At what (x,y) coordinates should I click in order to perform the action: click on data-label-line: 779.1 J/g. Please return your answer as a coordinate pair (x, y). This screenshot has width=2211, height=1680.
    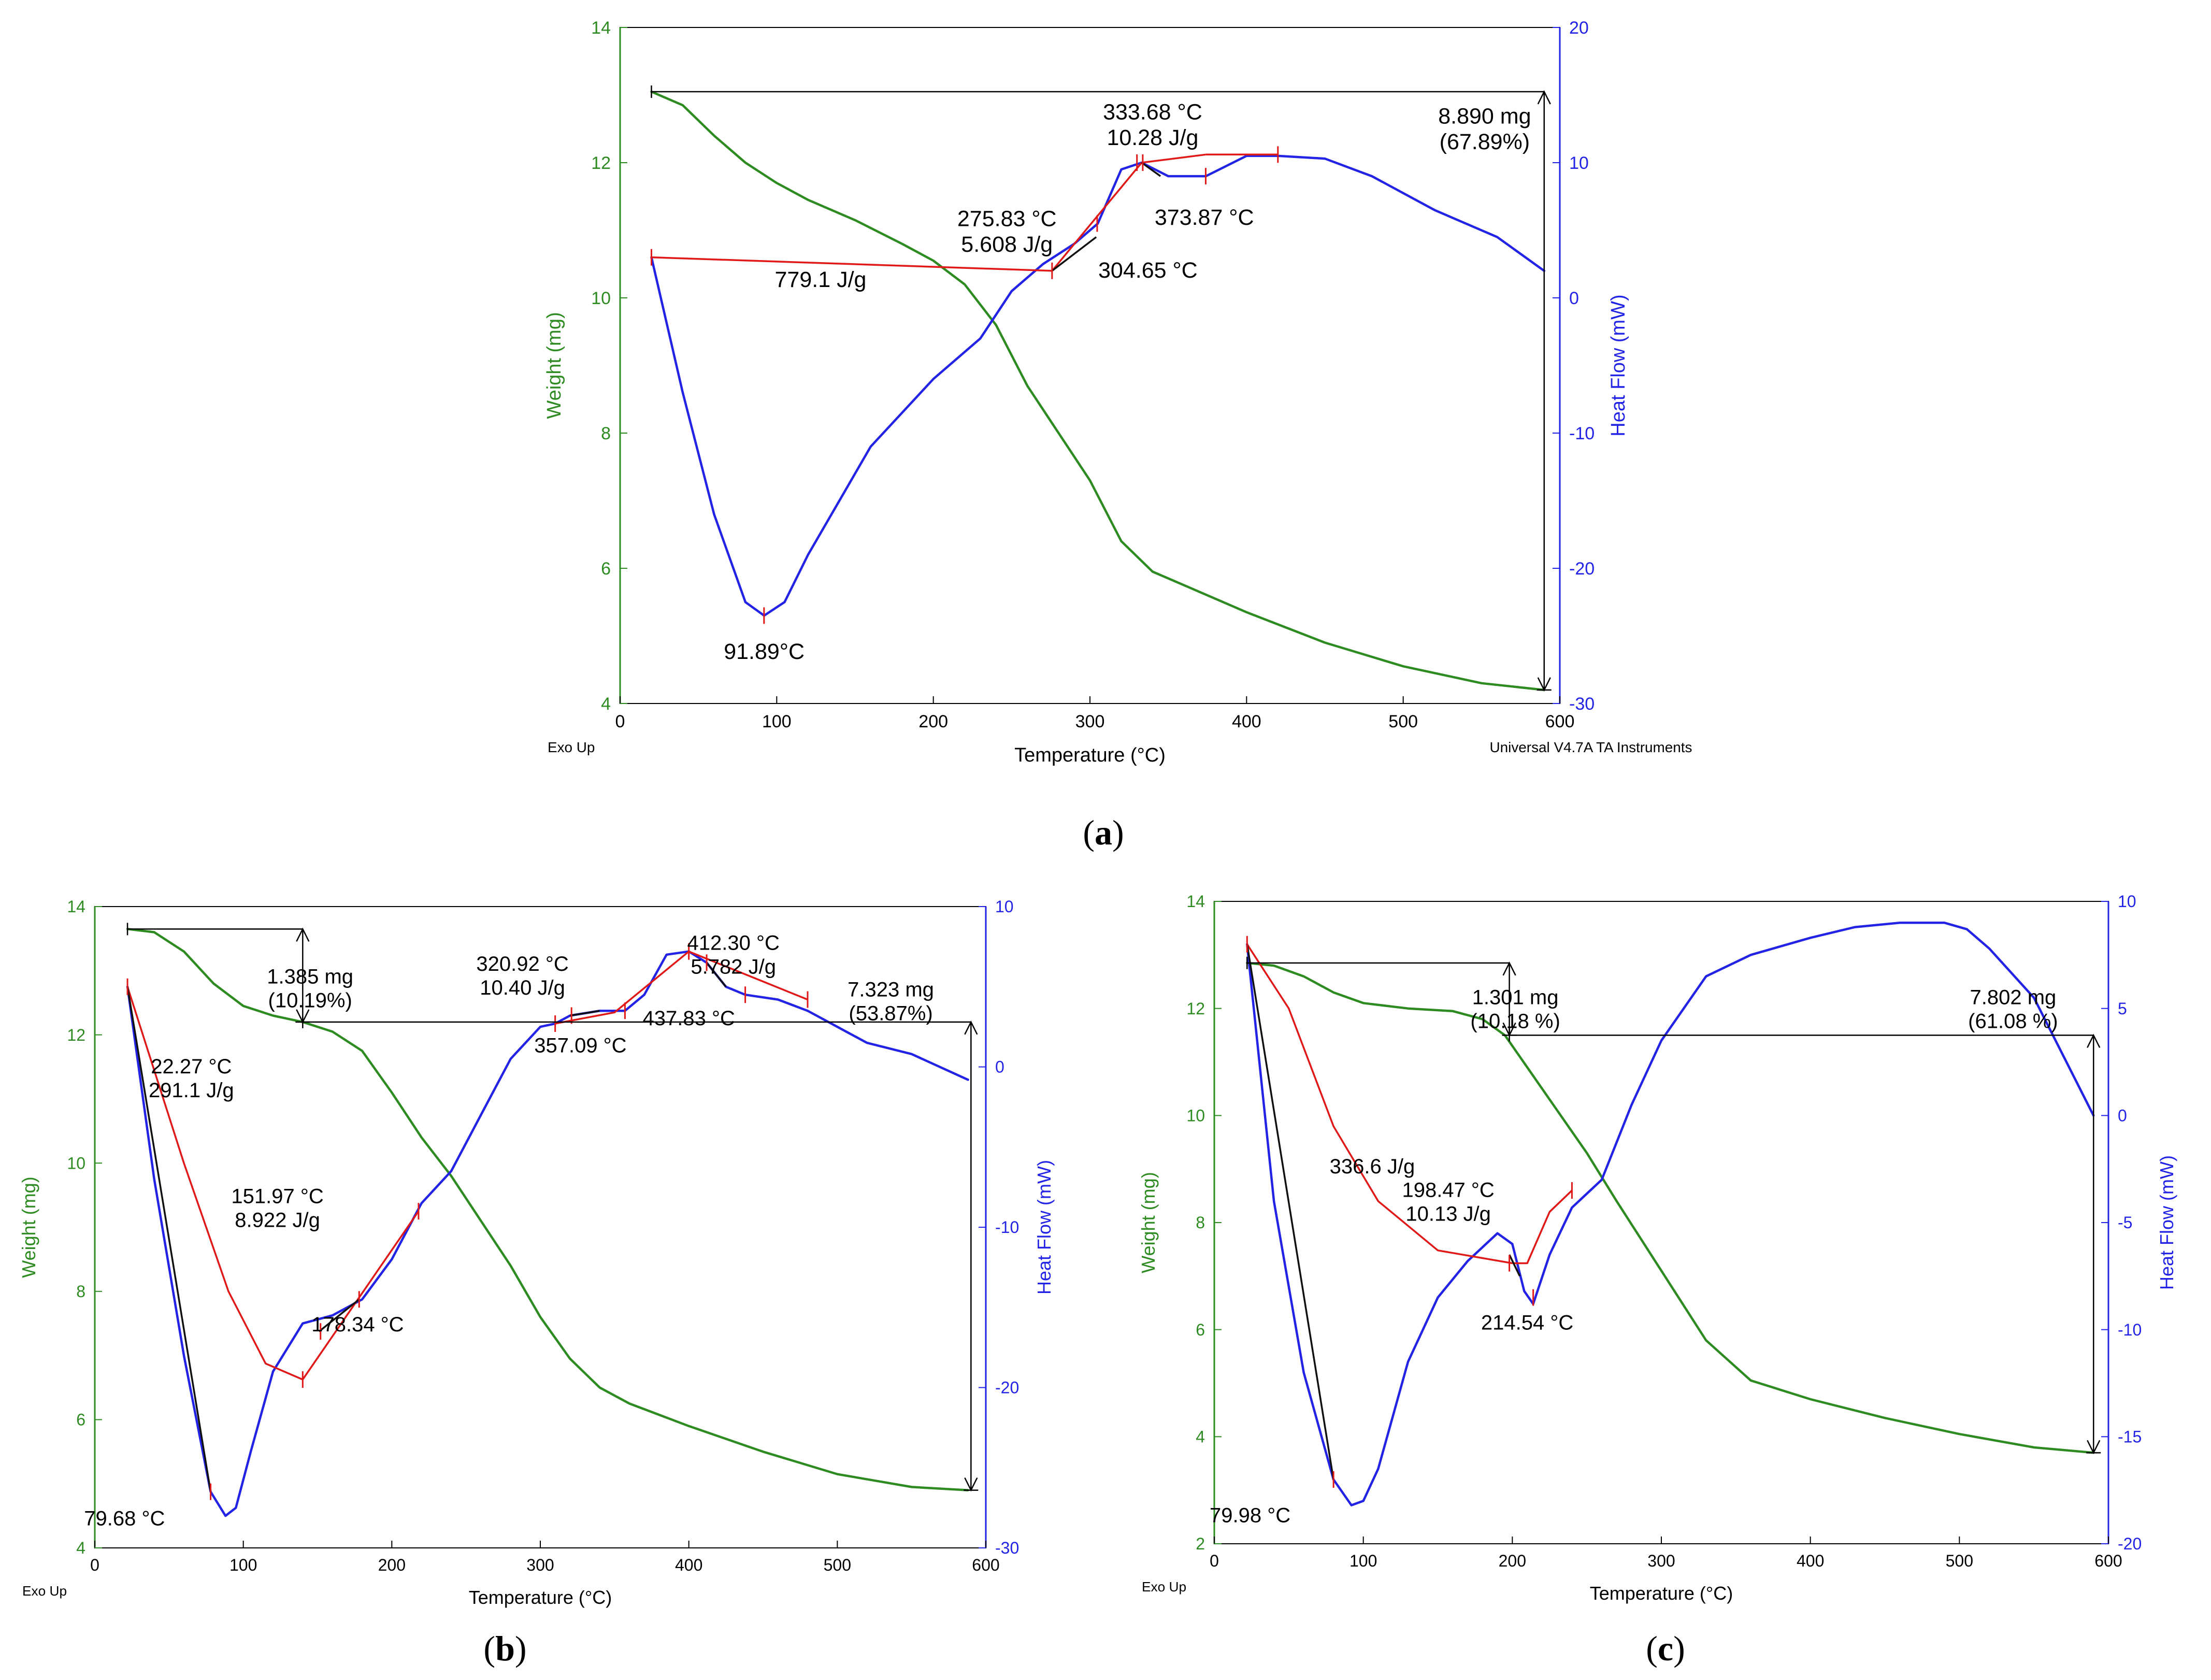
    Looking at the image, I should click on (821, 280).